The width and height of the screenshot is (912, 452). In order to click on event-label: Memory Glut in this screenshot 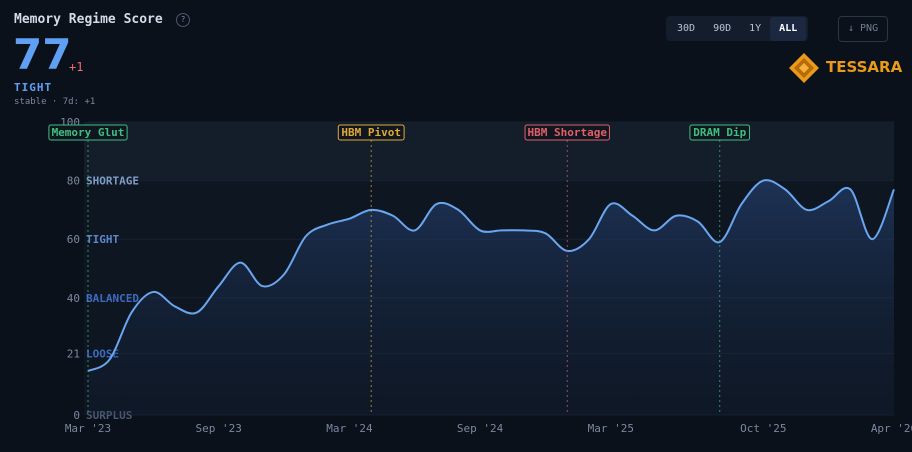, I will do `click(88, 132)`.